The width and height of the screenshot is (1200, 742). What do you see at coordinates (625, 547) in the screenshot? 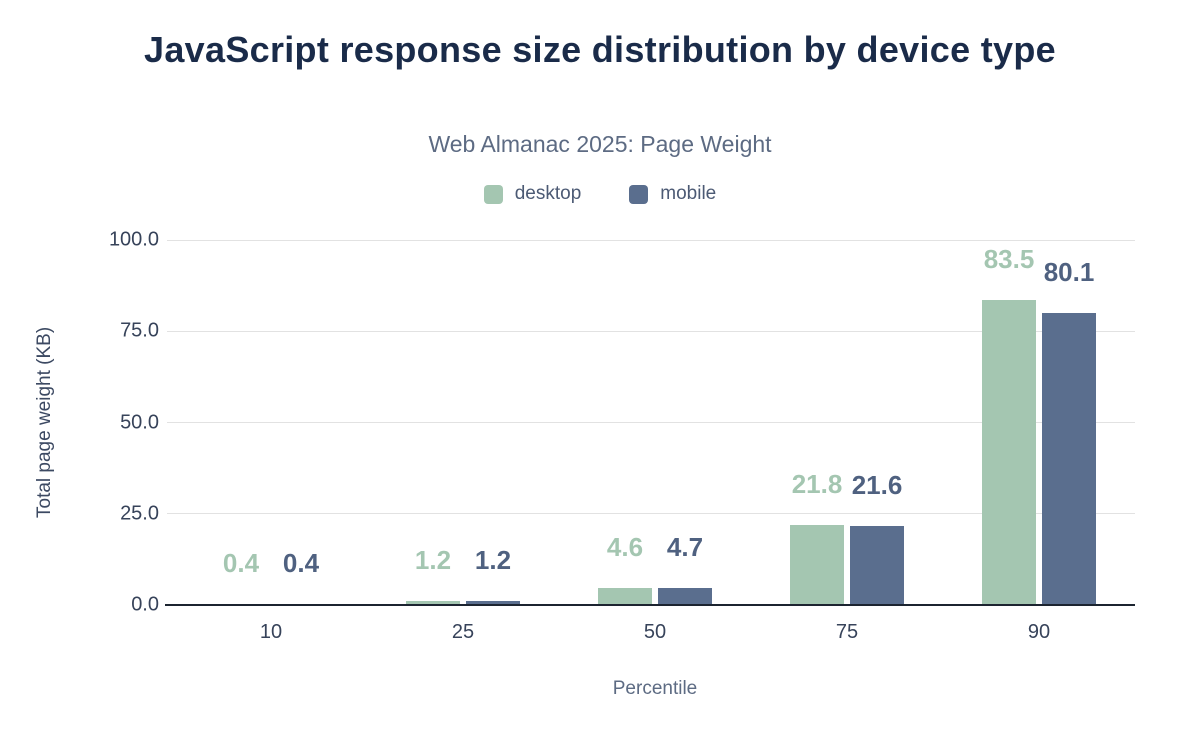
I see `value-label-desktop-50: 4.6` at bounding box center [625, 547].